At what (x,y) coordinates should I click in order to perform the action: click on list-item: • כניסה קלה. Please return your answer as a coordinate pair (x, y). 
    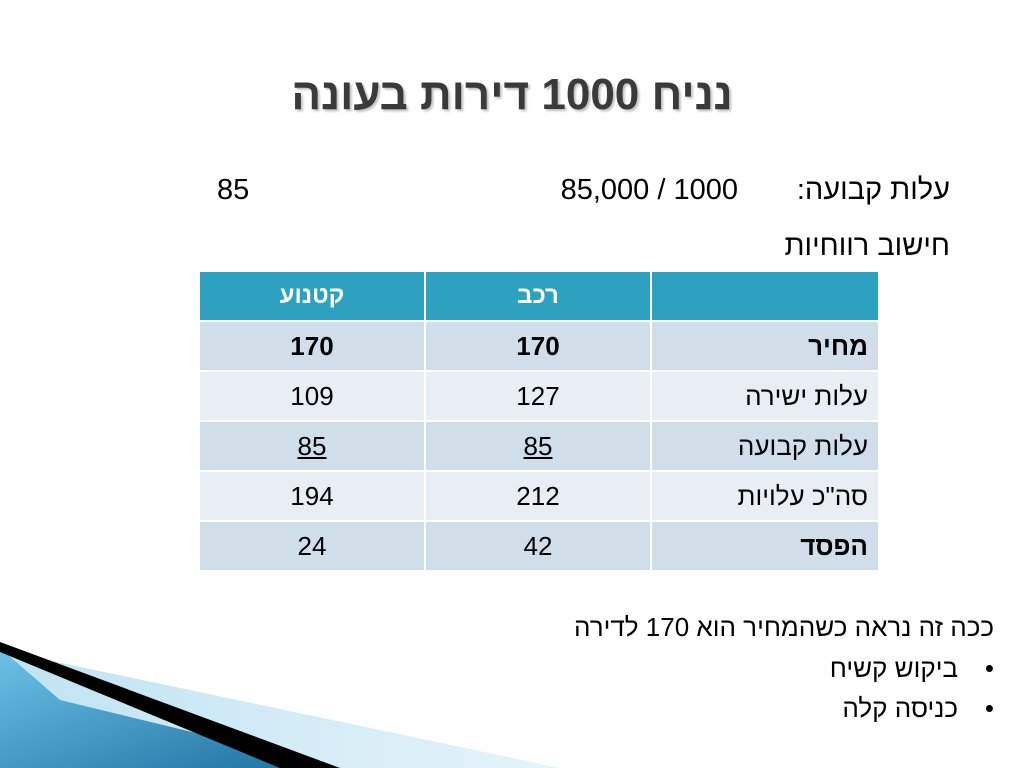
    Looking at the image, I should click on (912, 710).